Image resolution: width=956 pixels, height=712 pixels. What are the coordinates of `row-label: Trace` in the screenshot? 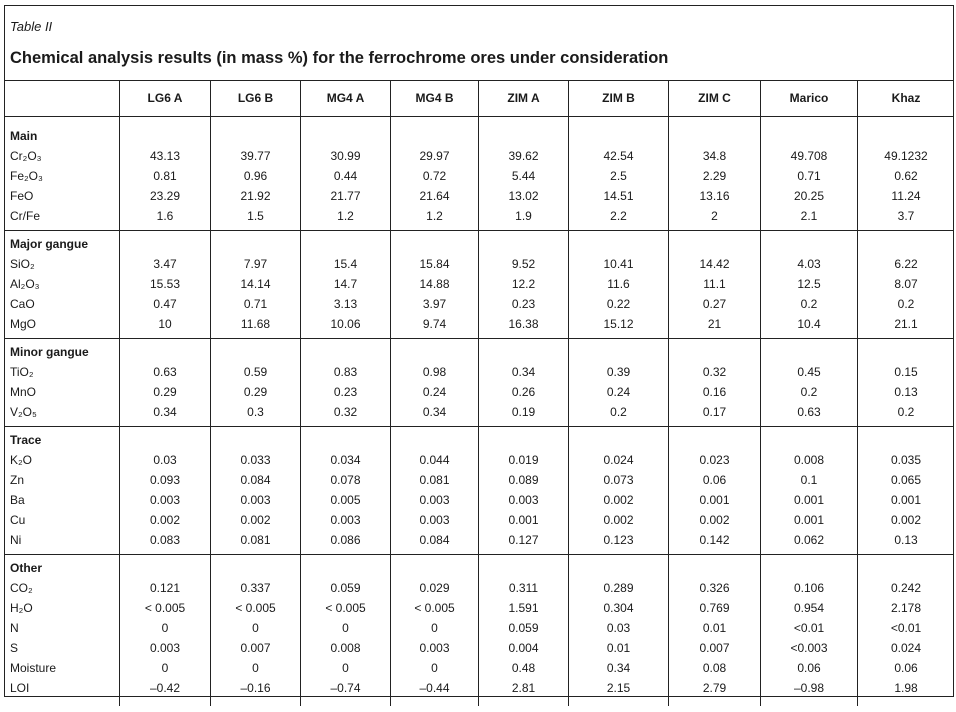 It's located at (26, 440).